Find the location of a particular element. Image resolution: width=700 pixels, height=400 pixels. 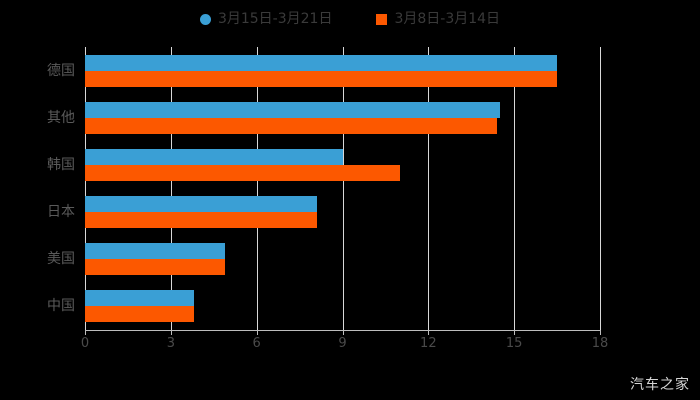

x-axis-tick-label: 6 is located at coordinates (256, 343).